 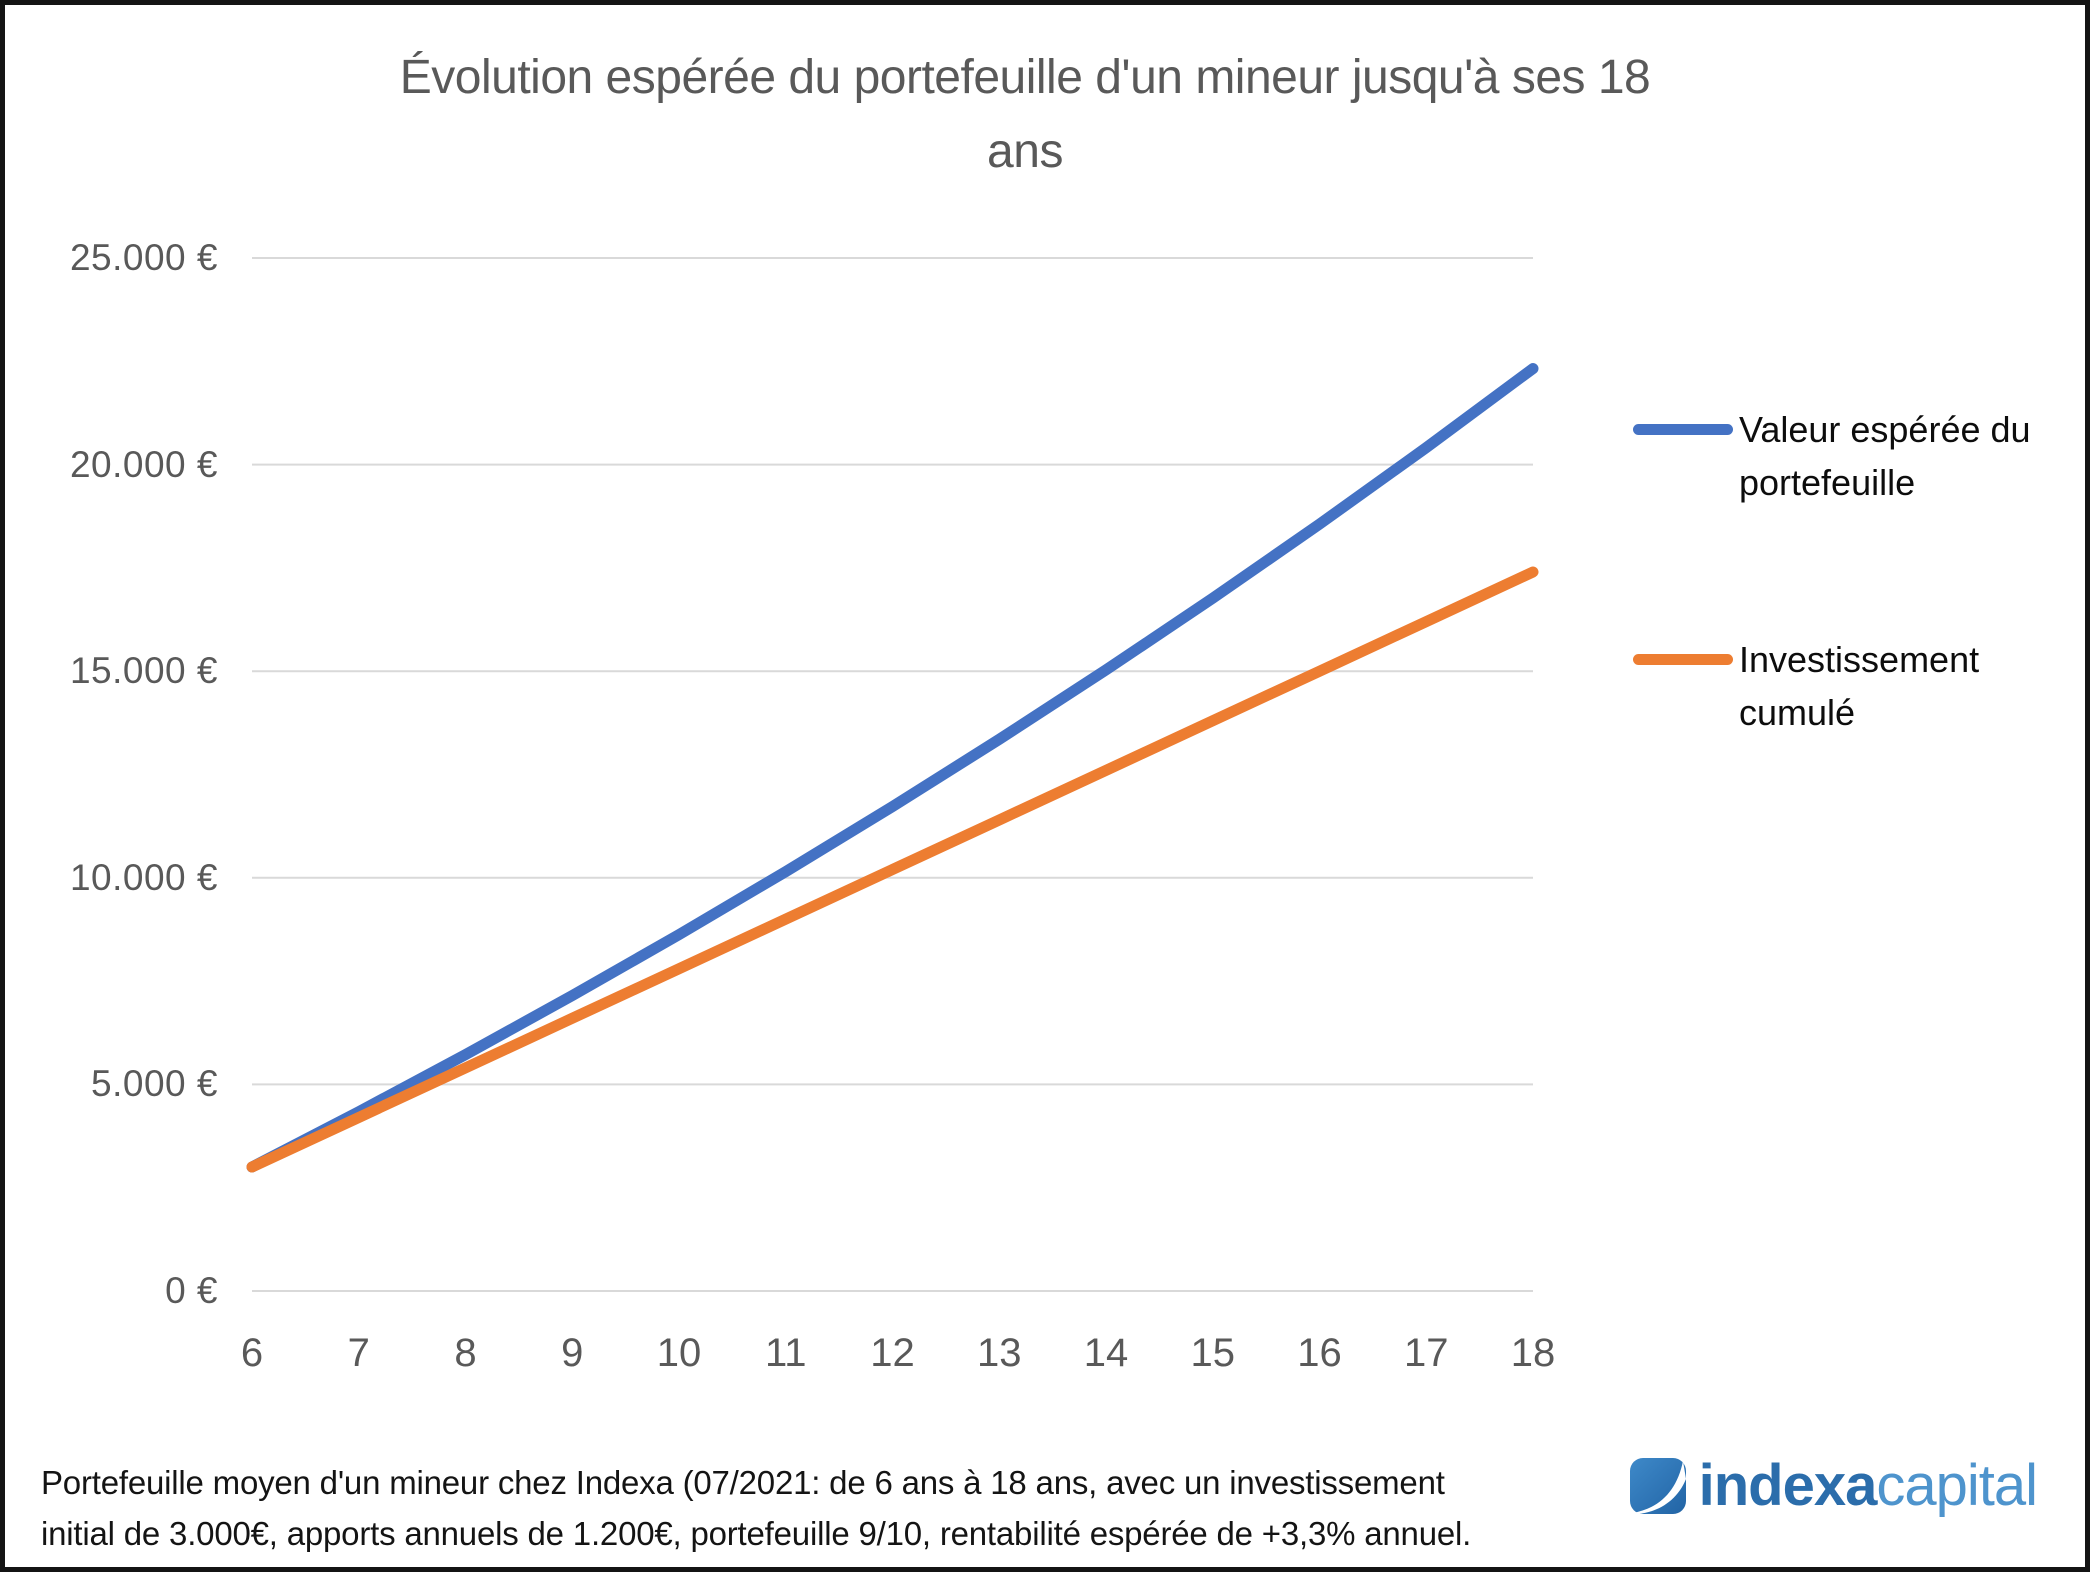 I want to click on y-tick-label: 20.000 €, so click(x=143, y=464).